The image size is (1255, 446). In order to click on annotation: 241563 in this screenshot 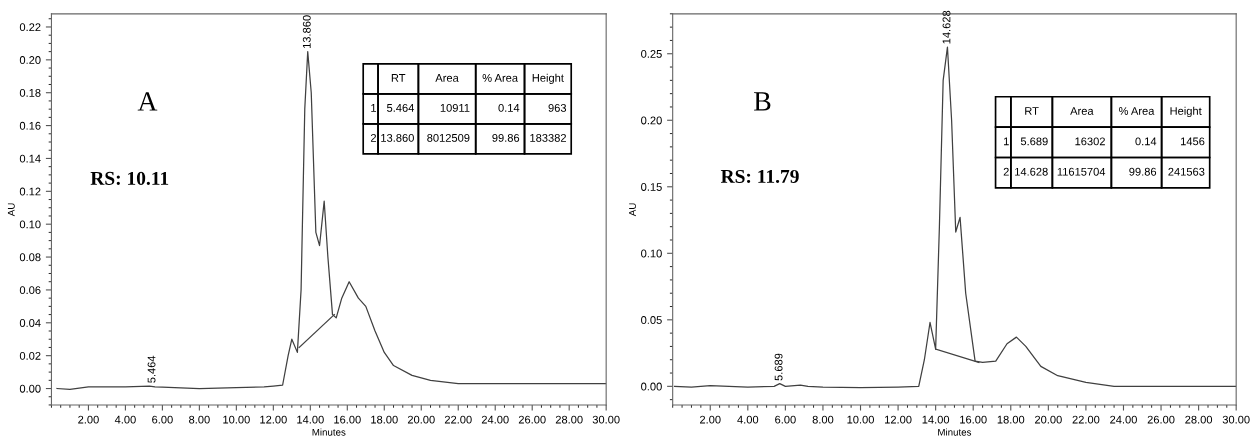, I will do `click(1186, 171)`.